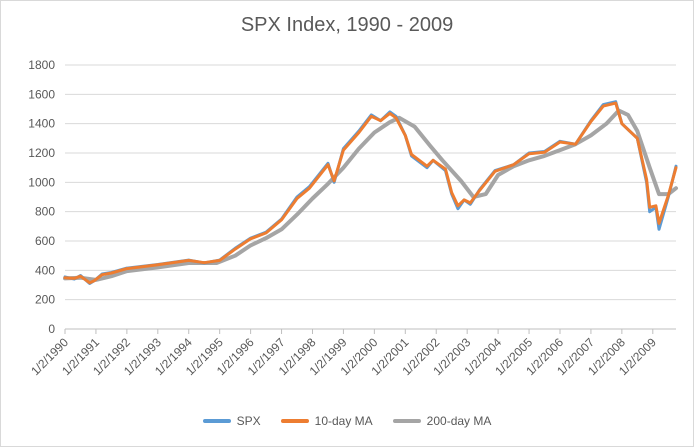 The width and height of the screenshot is (694, 447). I want to click on legend-item-spx: SPX, so click(231, 421).